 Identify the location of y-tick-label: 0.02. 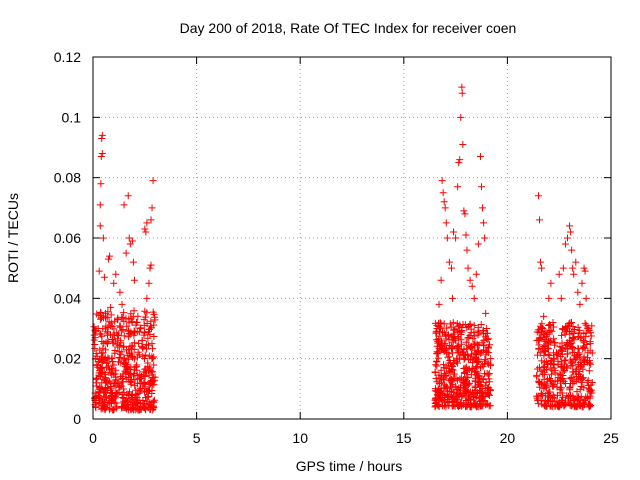
(67, 359).